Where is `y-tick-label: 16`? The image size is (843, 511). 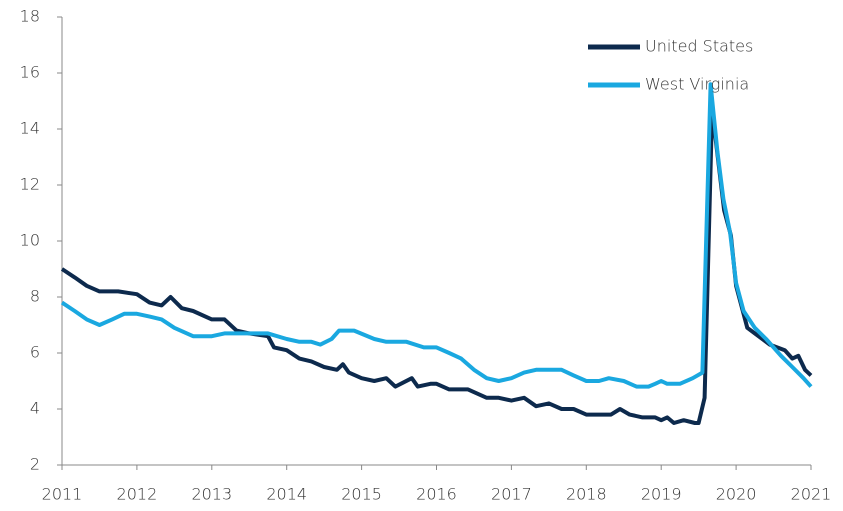 y-tick-label: 16 is located at coordinates (30, 72).